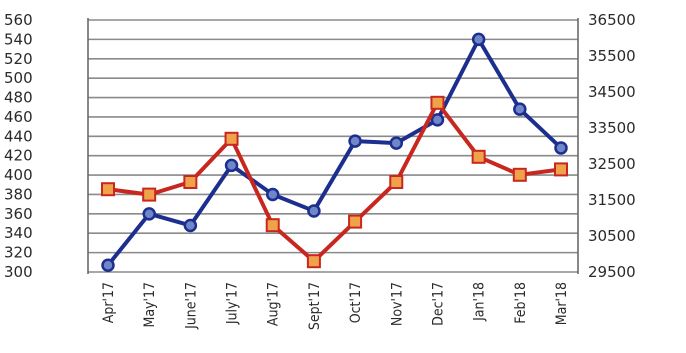 This screenshot has height=353, width=686. What do you see at coordinates (18, 78) in the screenshot?
I see `left-tick-label: 500` at bounding box center [18, 78].